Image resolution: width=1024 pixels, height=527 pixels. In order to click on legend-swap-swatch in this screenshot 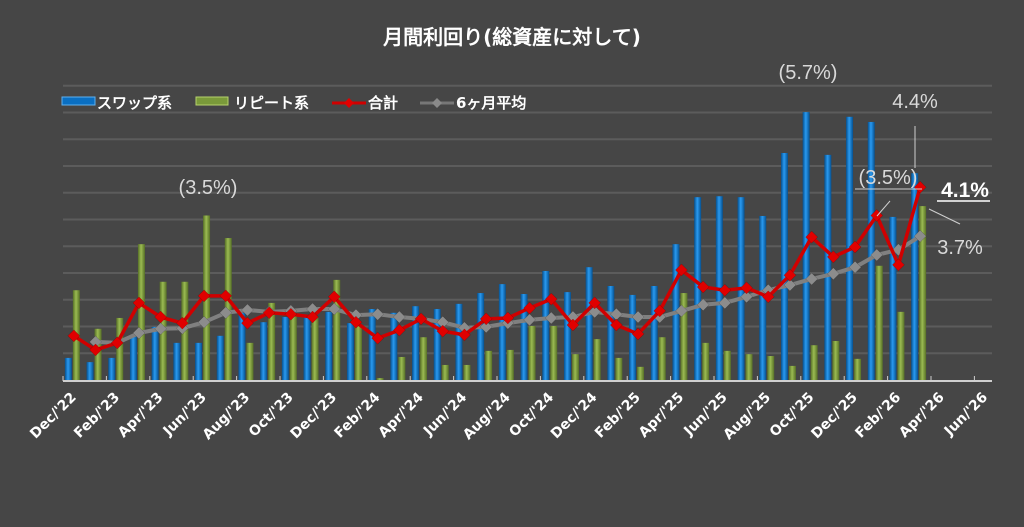, I will do `click(78, 101)`.